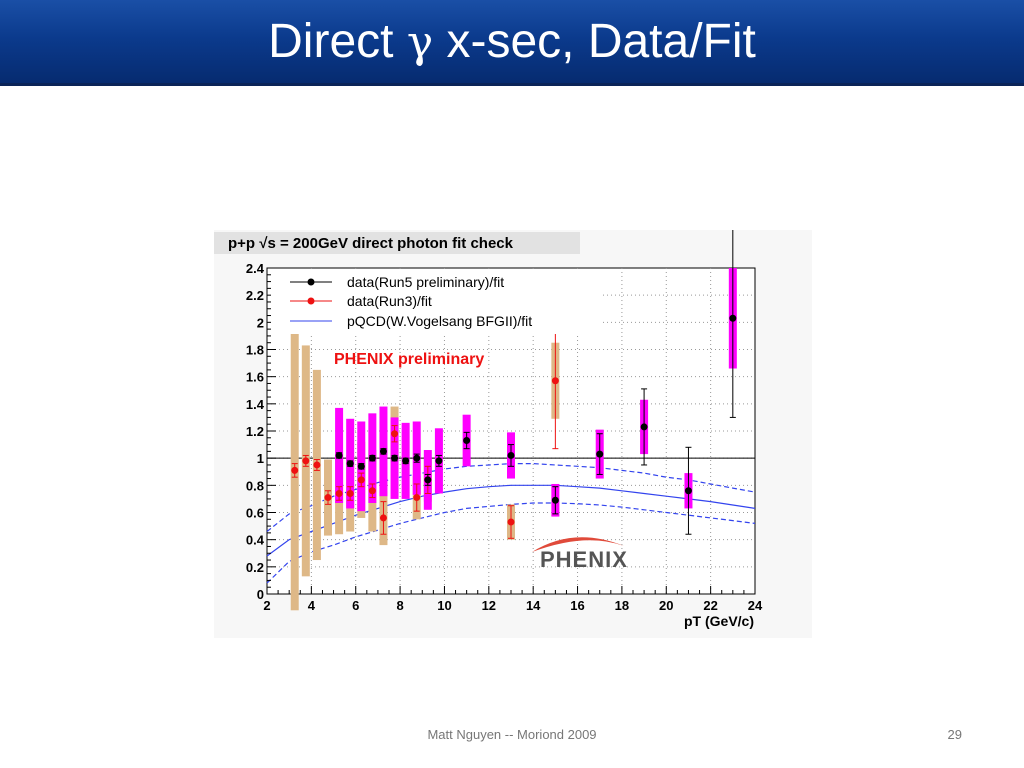 The width and height of the screenshot is (1024, 768). What do you see at coordinates (719, 621) in the screenshot?
I see `x-axis-label: pT (GeV/c)` at bounding box center [719, 621].